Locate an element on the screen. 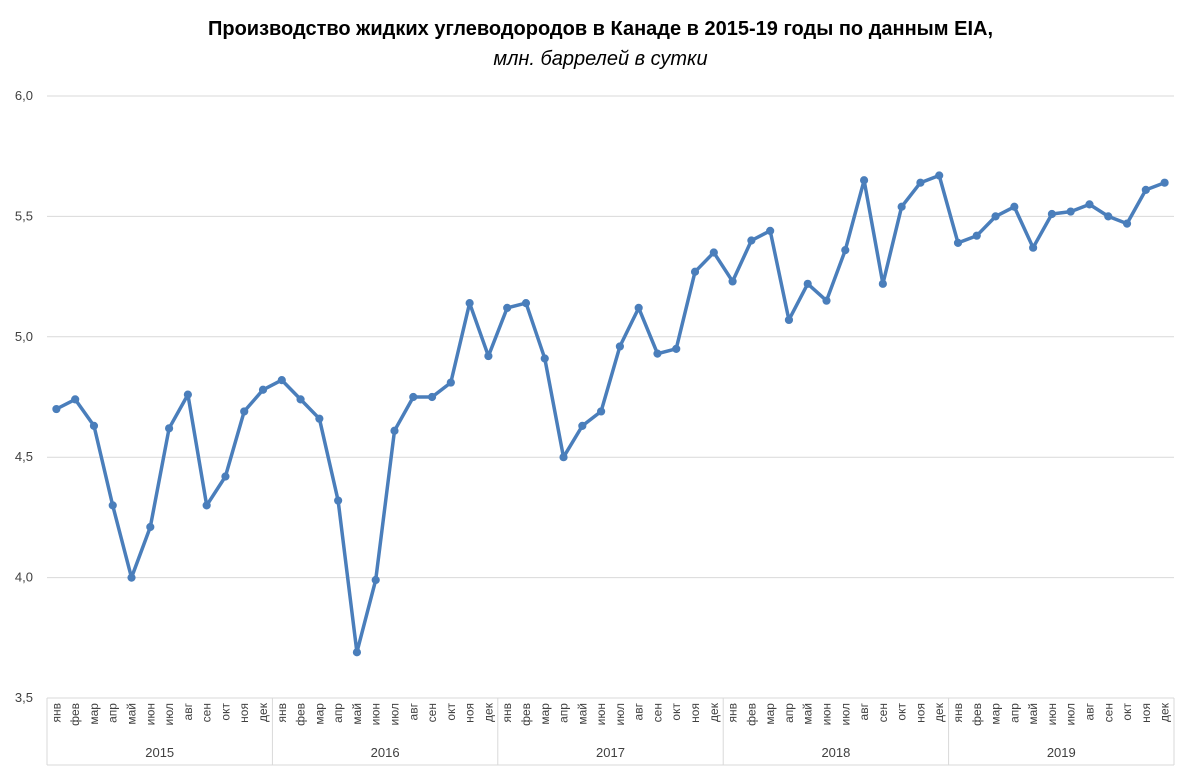 Image resolution: width=1201 pixels, height=781 pixels. year-label: 2015 is located at coordinates (159, 752).